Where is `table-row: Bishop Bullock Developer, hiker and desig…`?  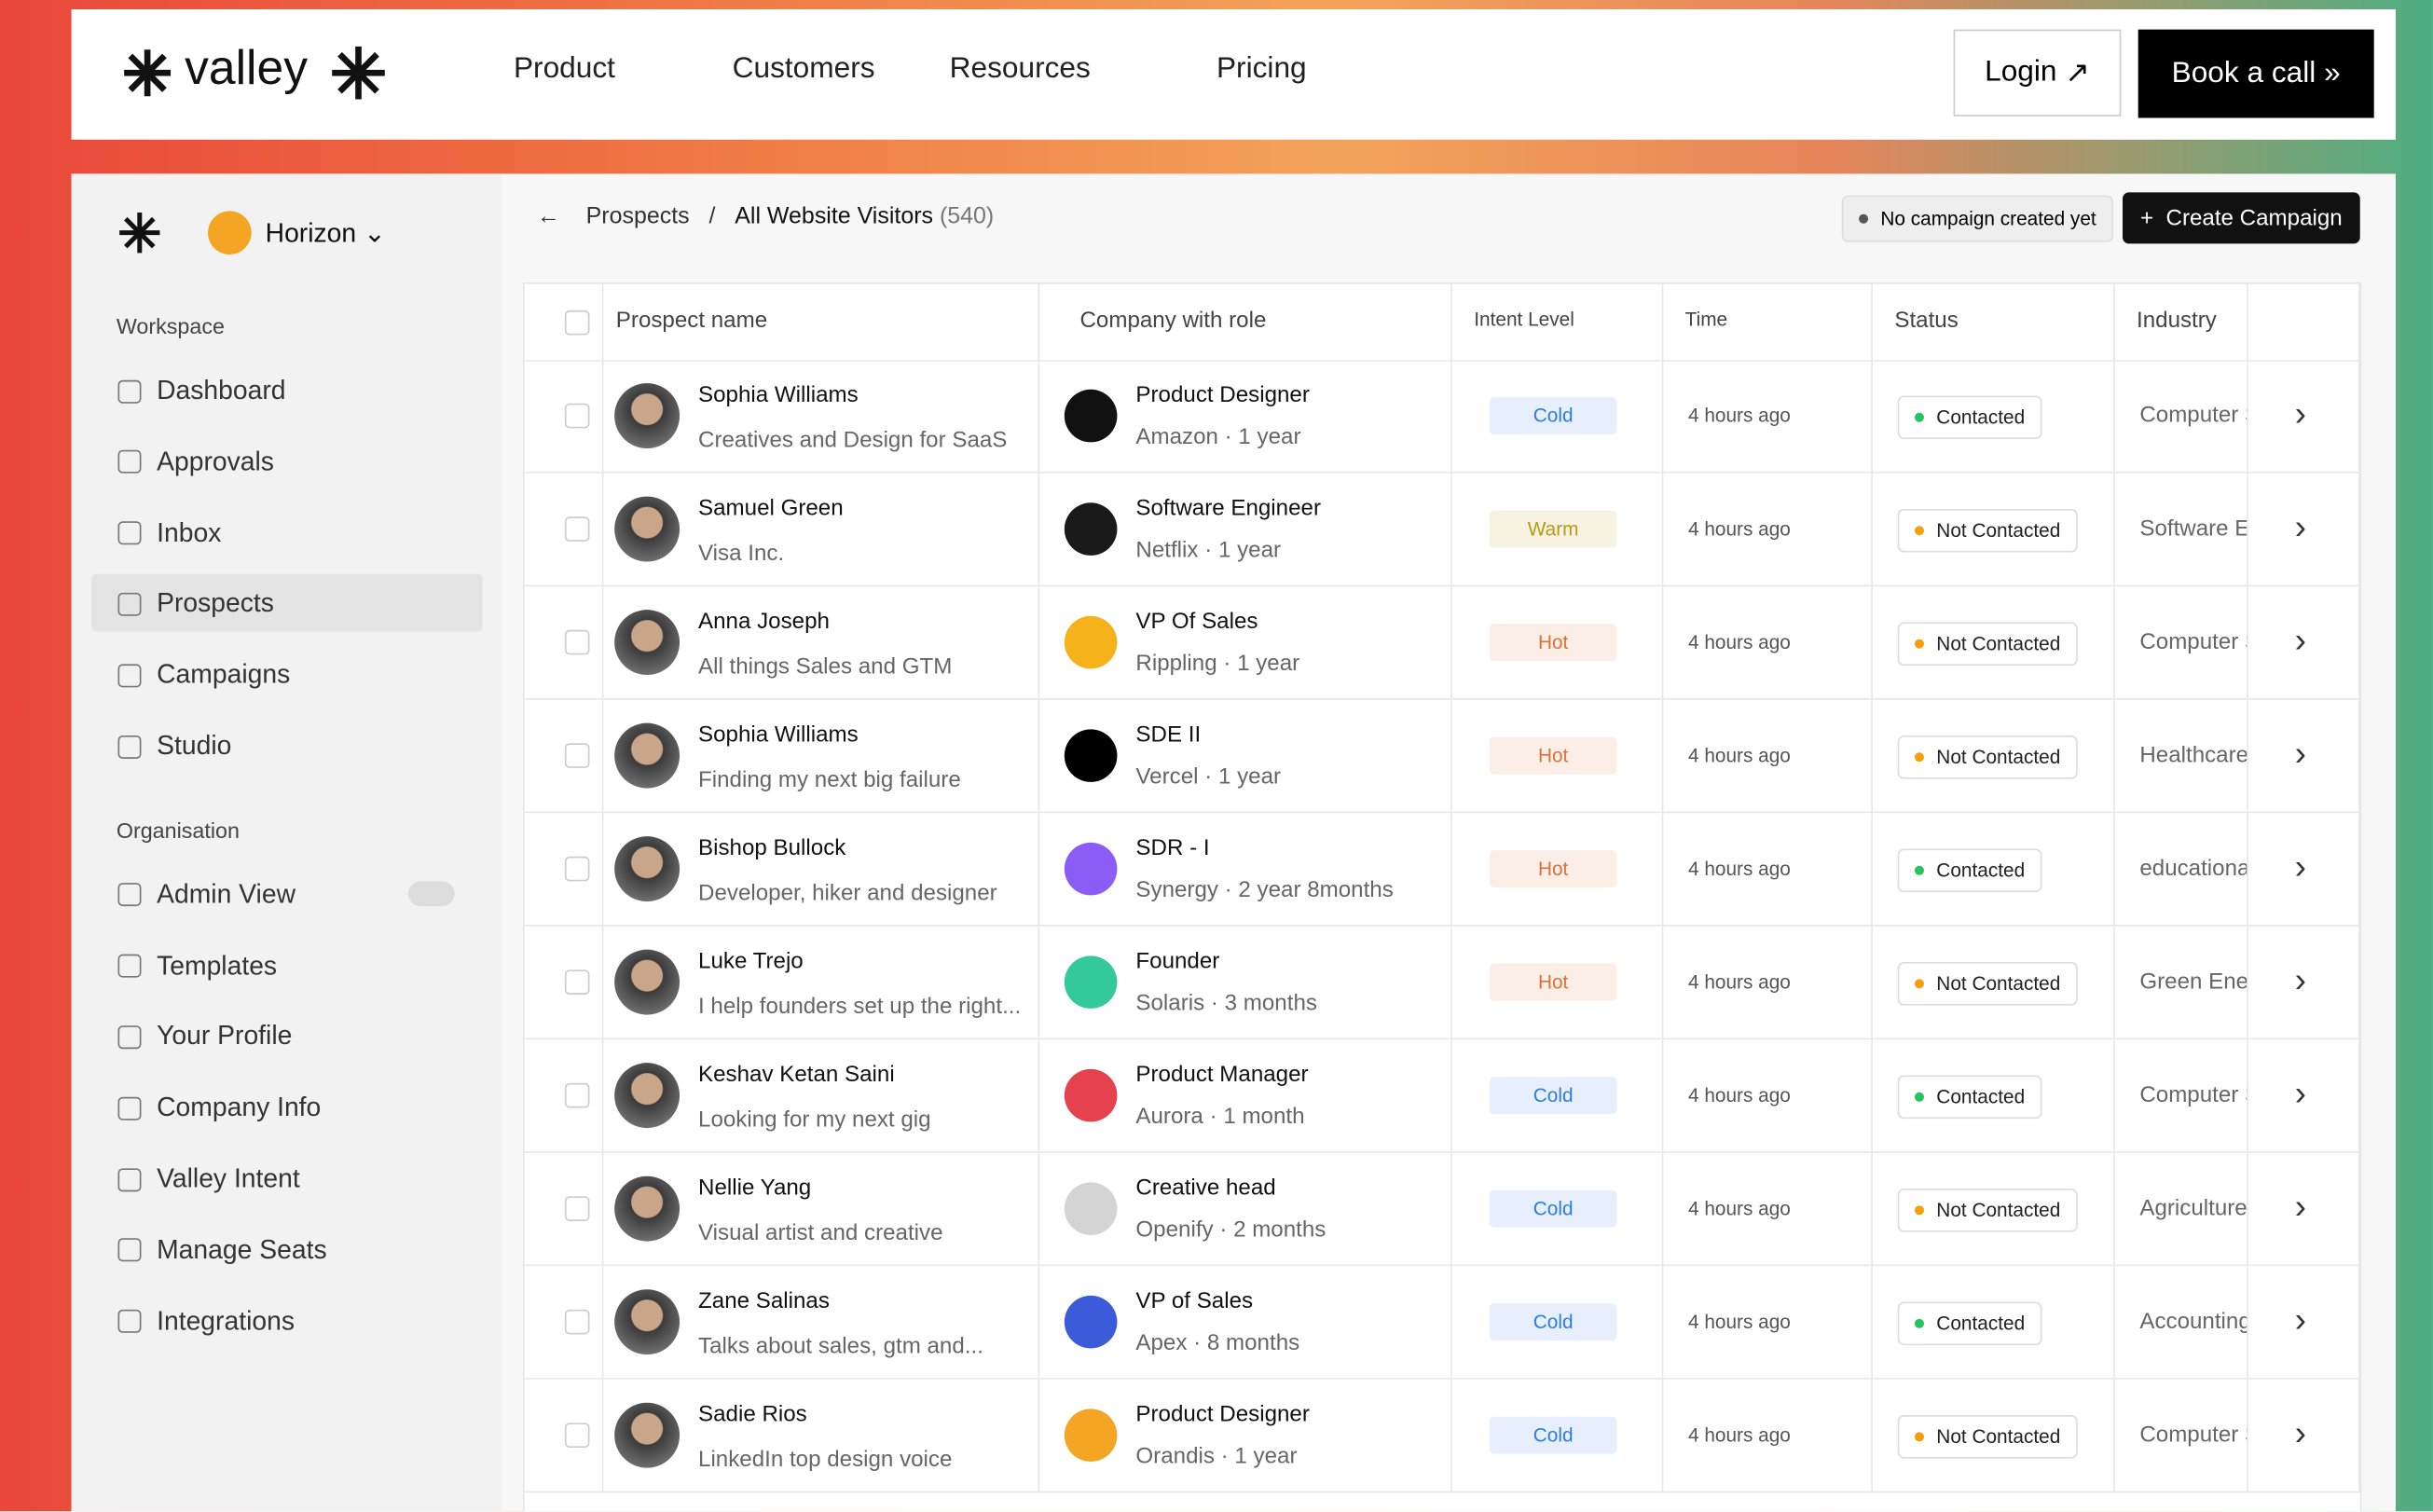 table-row: Bishop Bullock Developer, hiker and desig… is located at coordinates (1442, 870).